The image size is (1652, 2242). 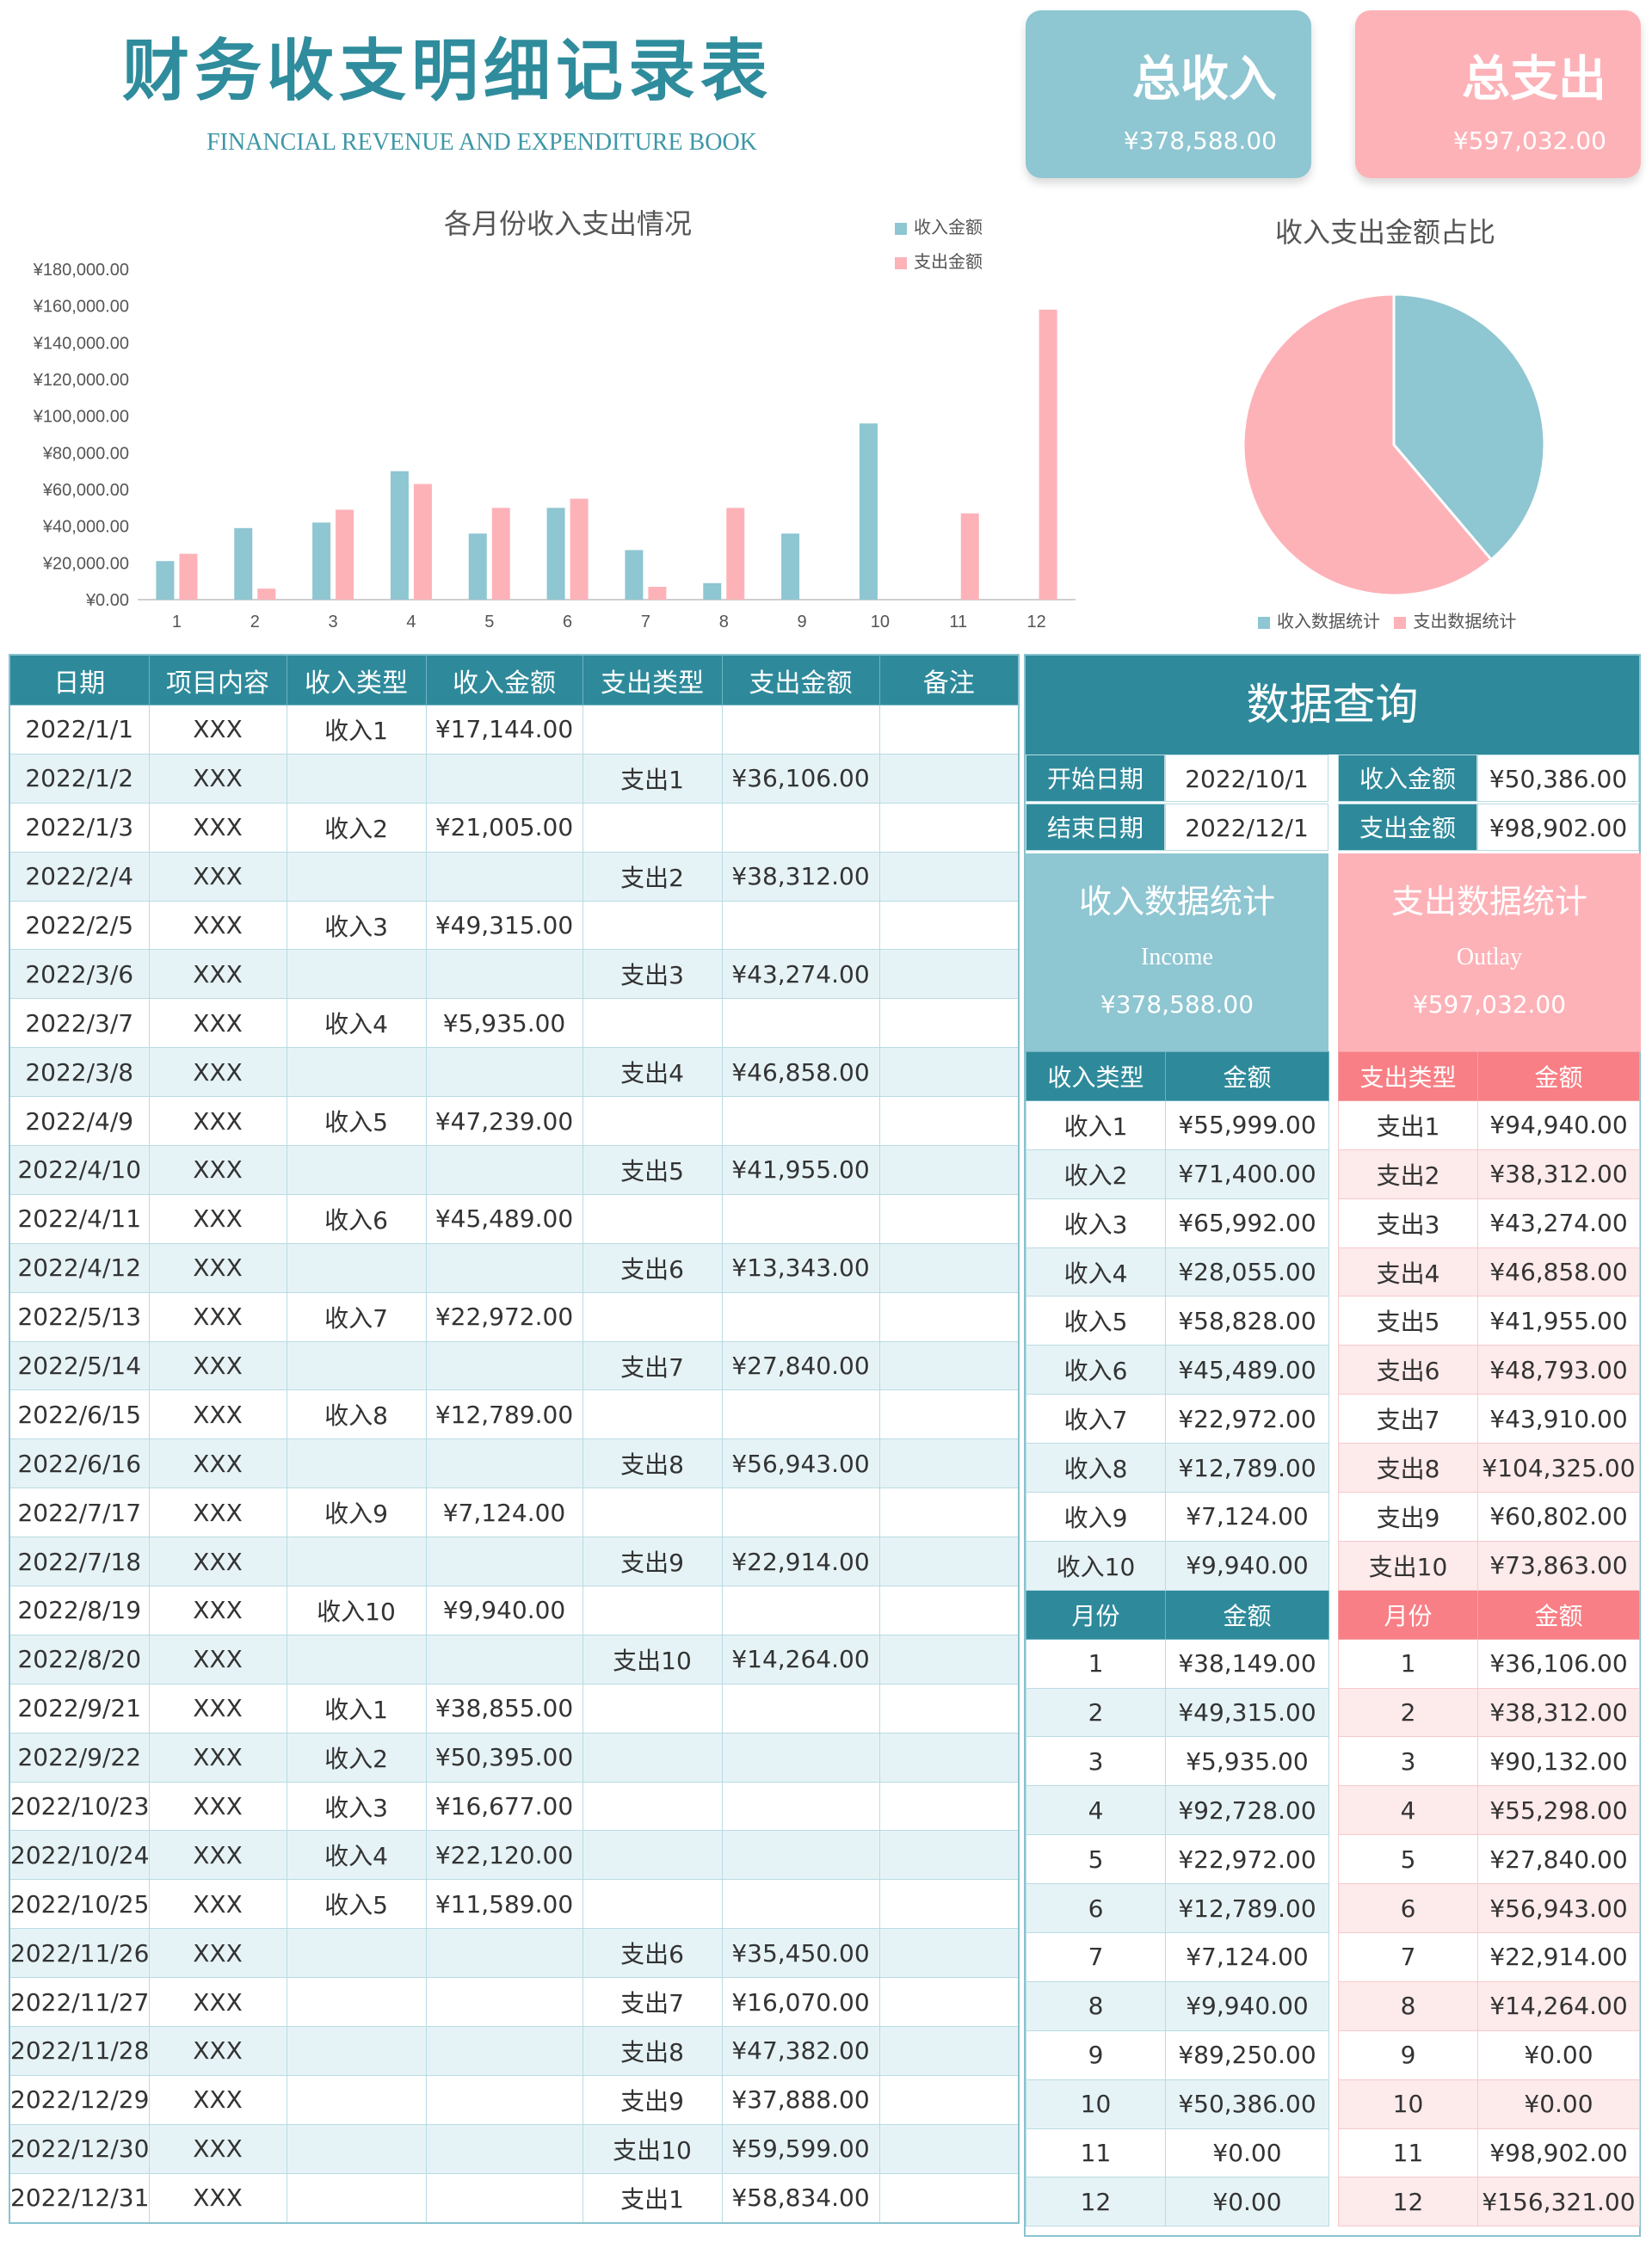 What do you see at coordinates (79, 1953) in the screenshot?
I see `table-cell: 2022/11/26` at bounding box center [79, 1953].